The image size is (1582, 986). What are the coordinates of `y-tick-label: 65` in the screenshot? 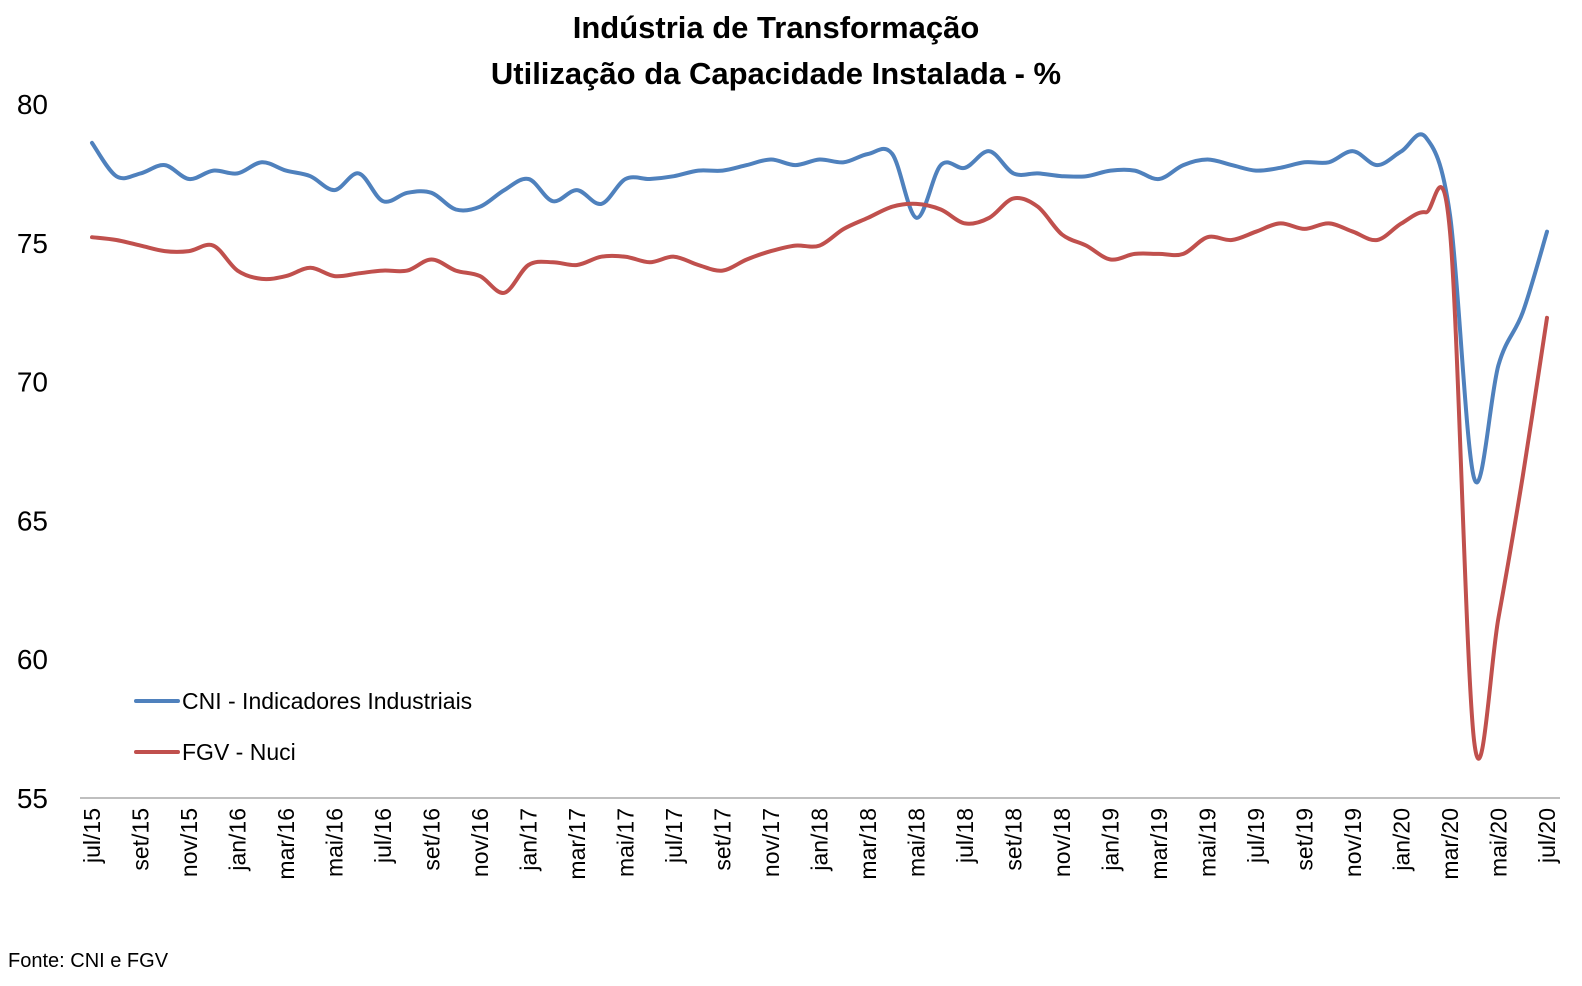 It's located at (32, 520).